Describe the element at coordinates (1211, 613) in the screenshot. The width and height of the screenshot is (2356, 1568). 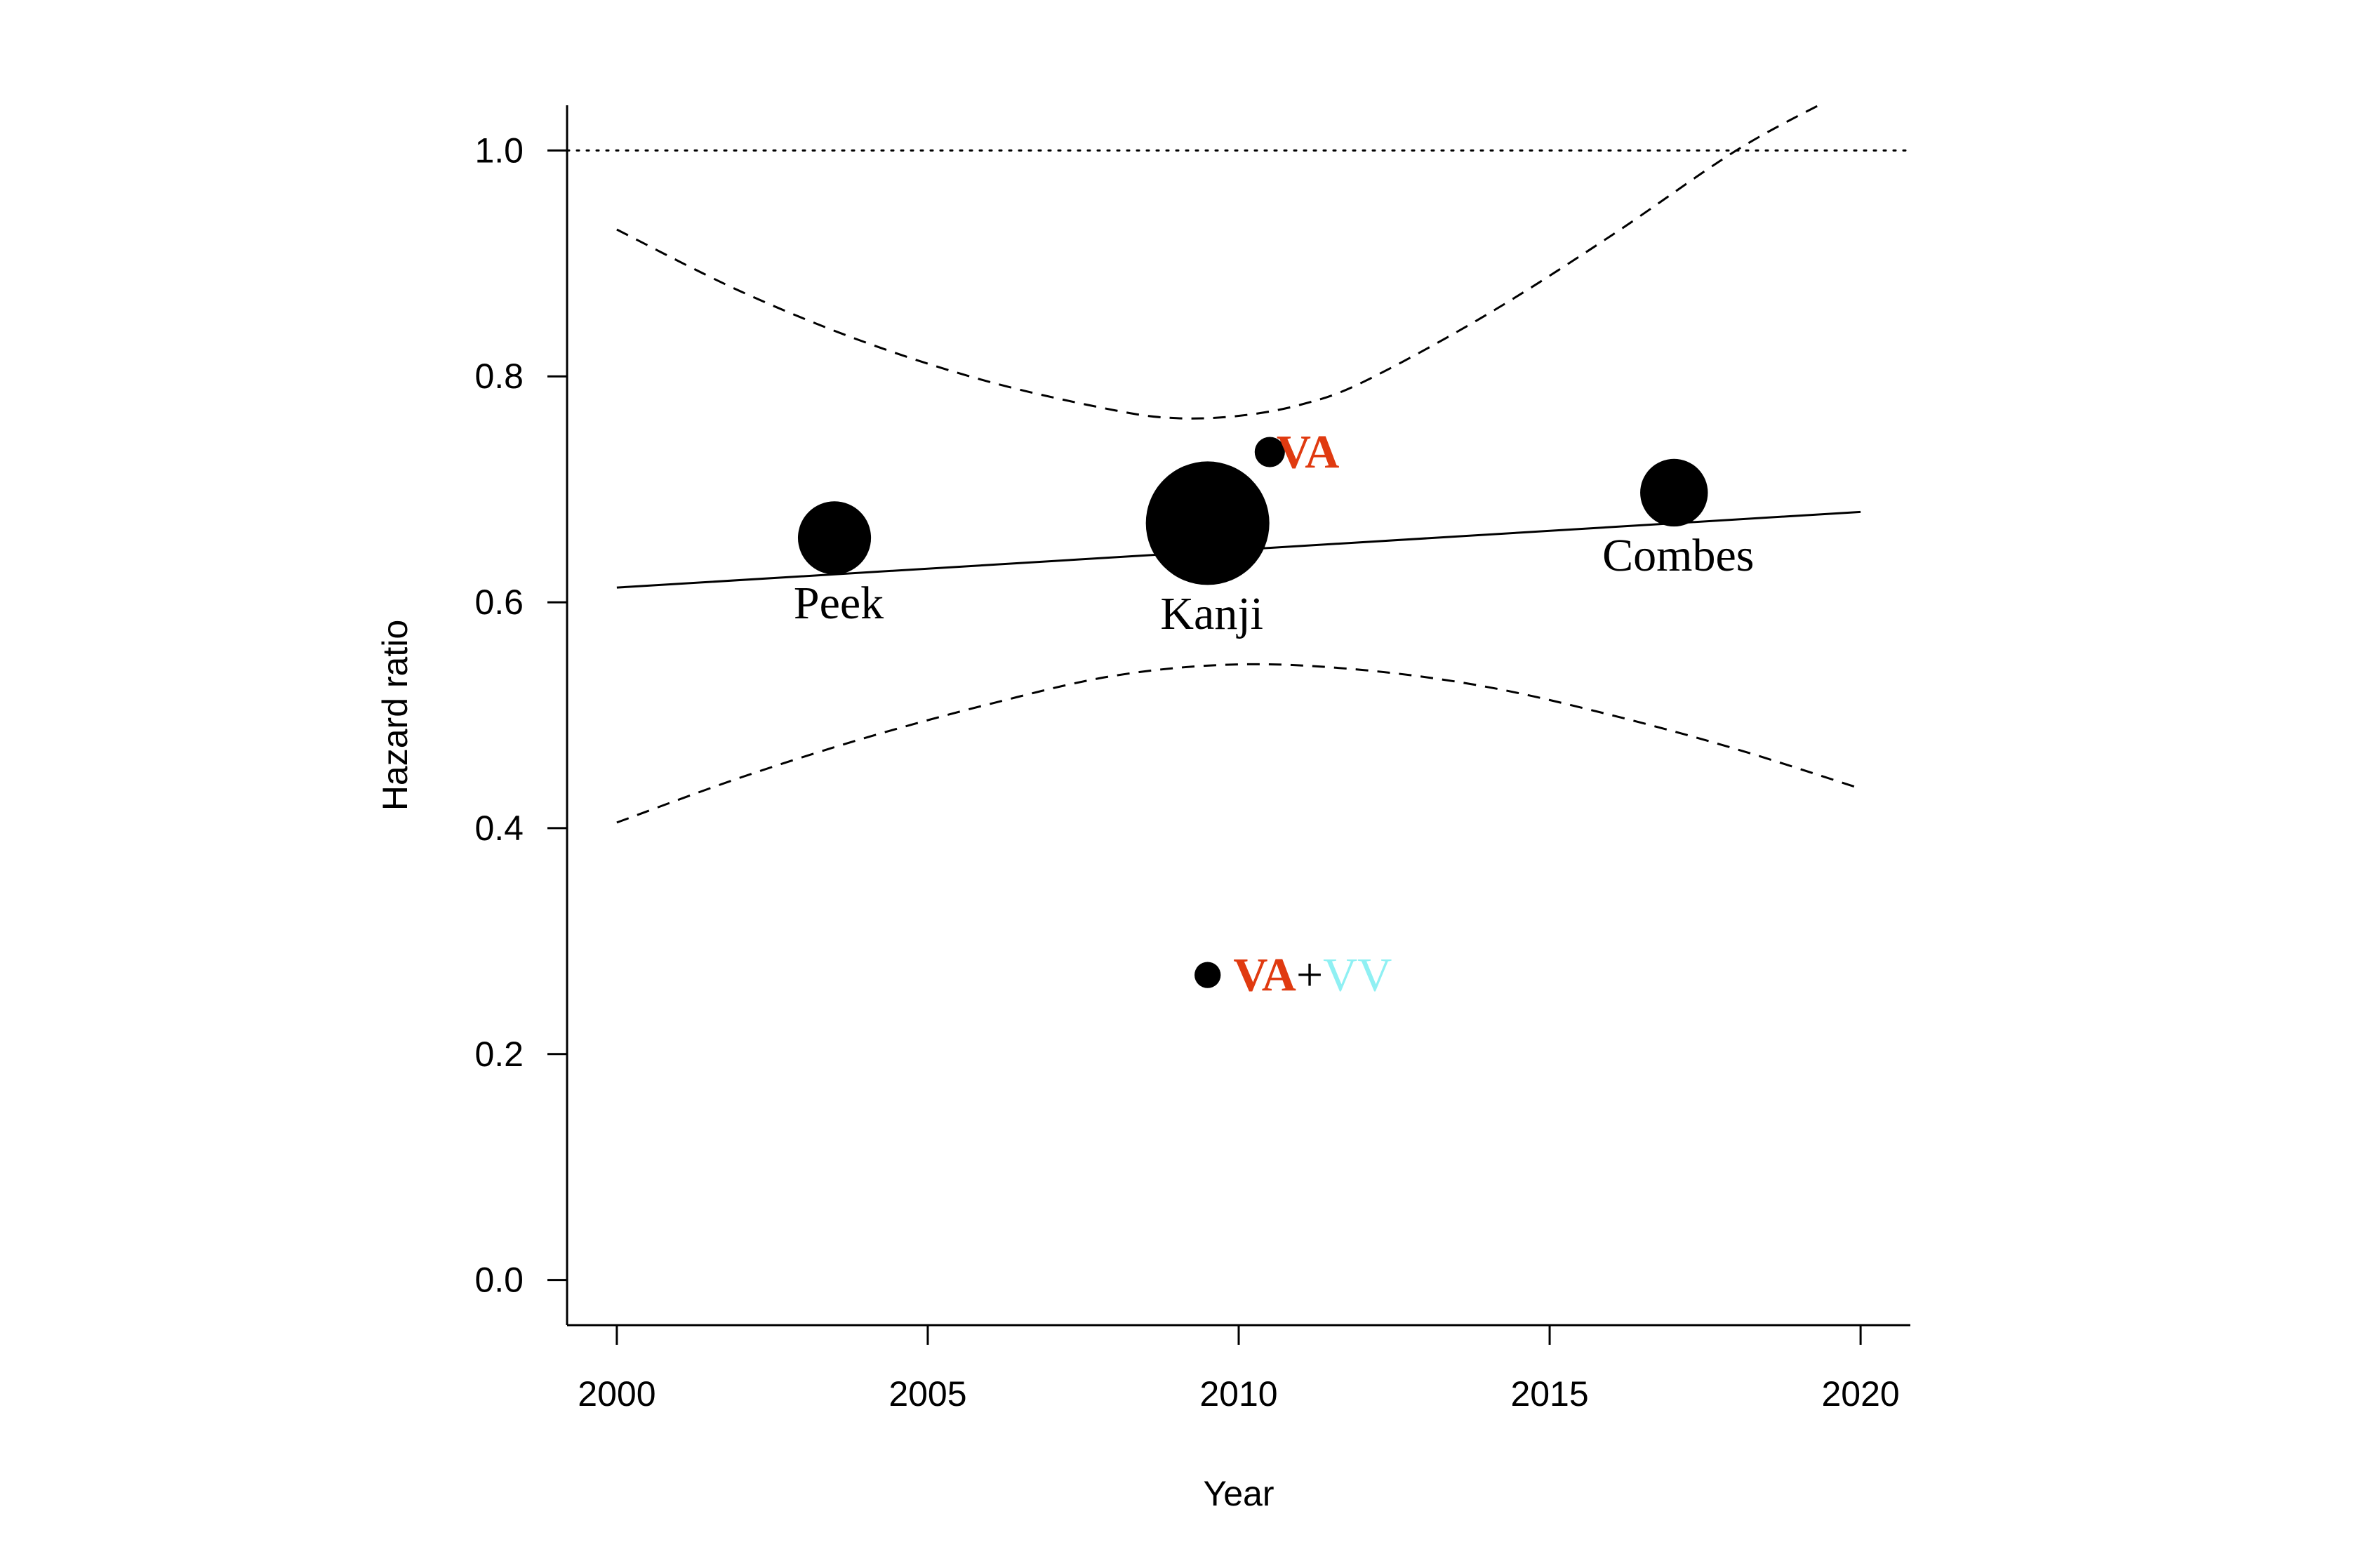
I see `point-study-label: Kanji` at that location.